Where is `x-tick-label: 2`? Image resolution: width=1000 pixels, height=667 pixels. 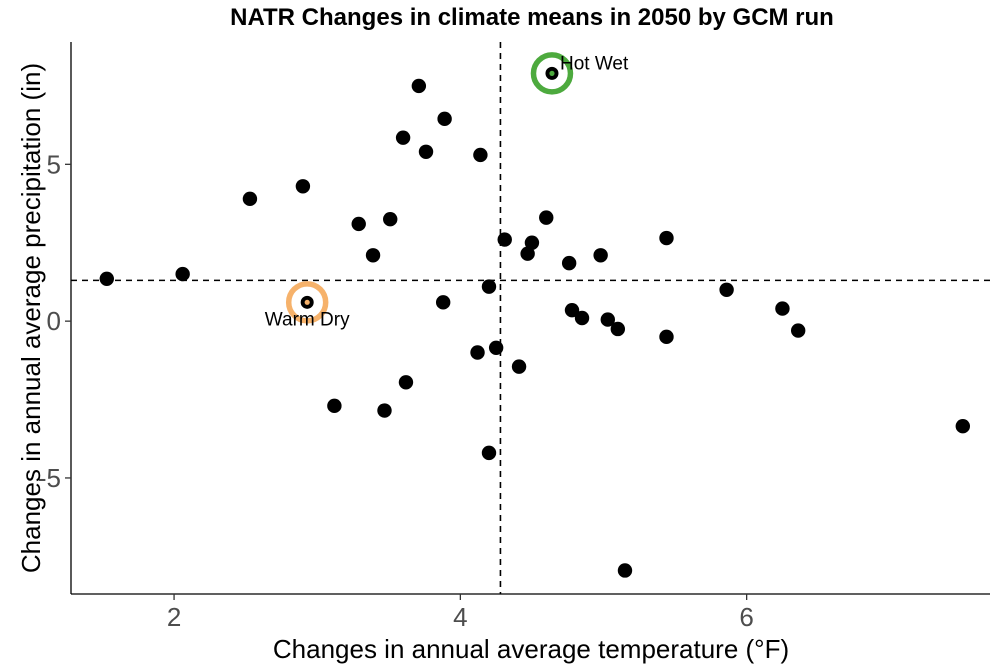 x-tick-label: 2 is located at coordinates (174, 617).